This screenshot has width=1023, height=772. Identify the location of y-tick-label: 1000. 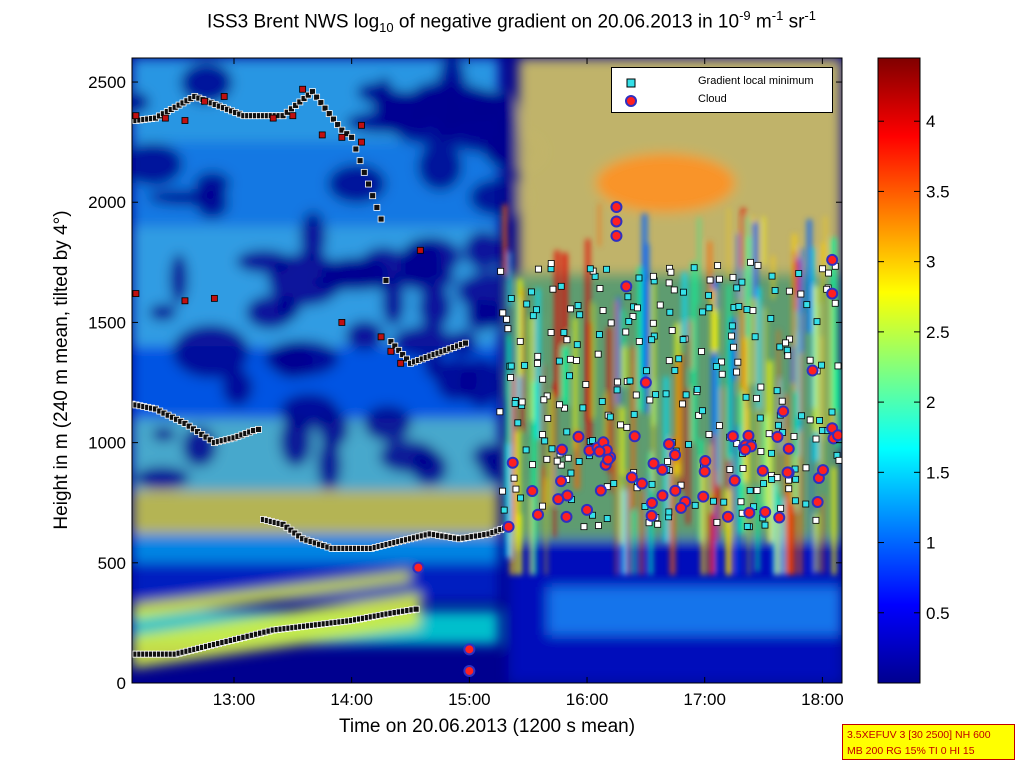
(107, 443).